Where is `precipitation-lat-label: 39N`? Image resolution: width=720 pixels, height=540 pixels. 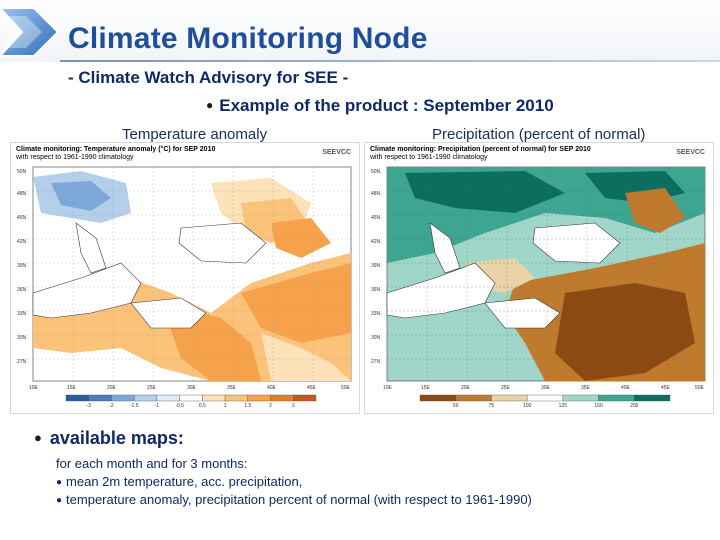 precipitation-lat-label: 39N is located at coordinates (376, 266).